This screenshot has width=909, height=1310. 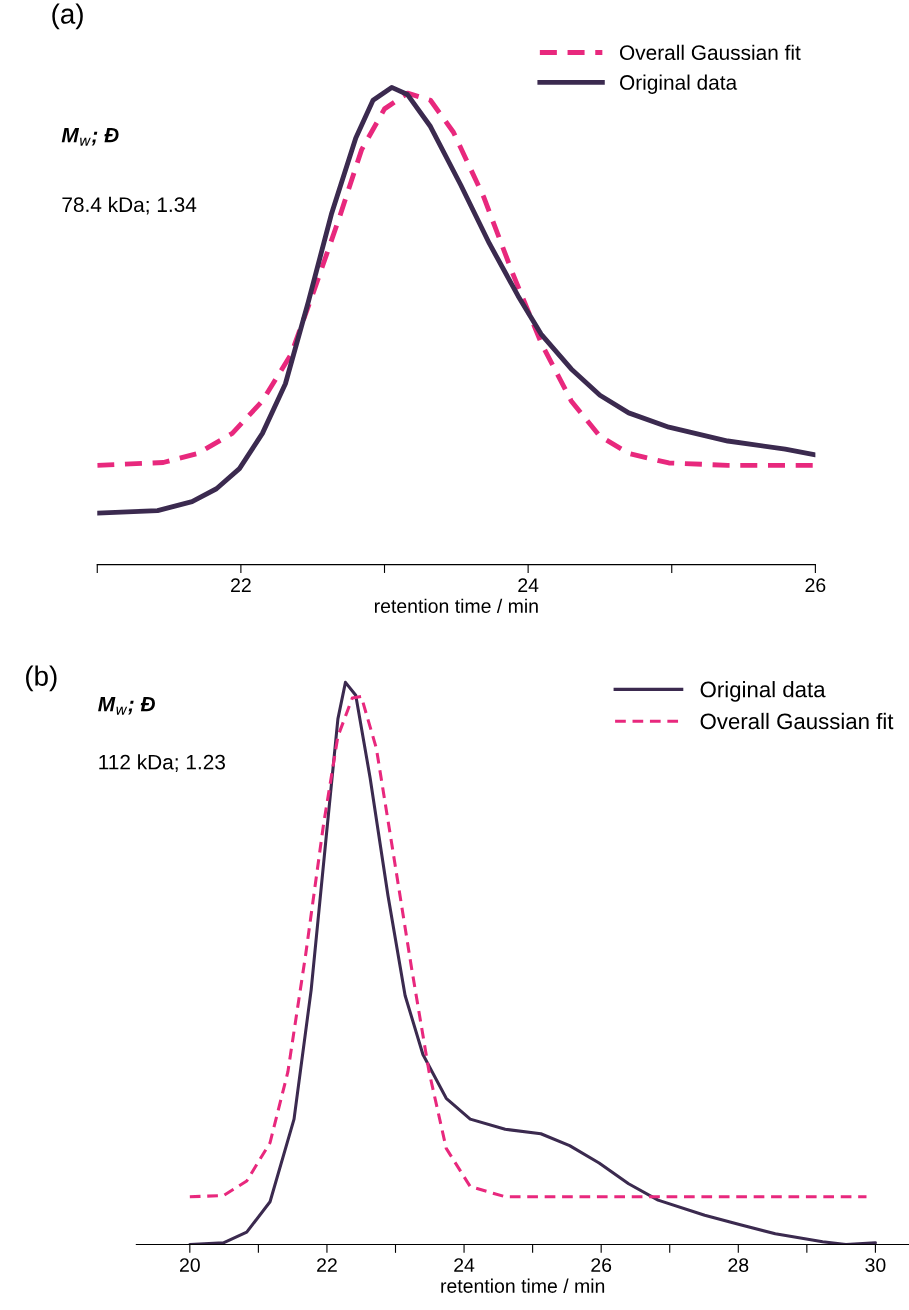 What do you see at coordinates (738, 1265) in the screenshot?
I see `x-tick-label: 28` at bounding box center [738, 1265].